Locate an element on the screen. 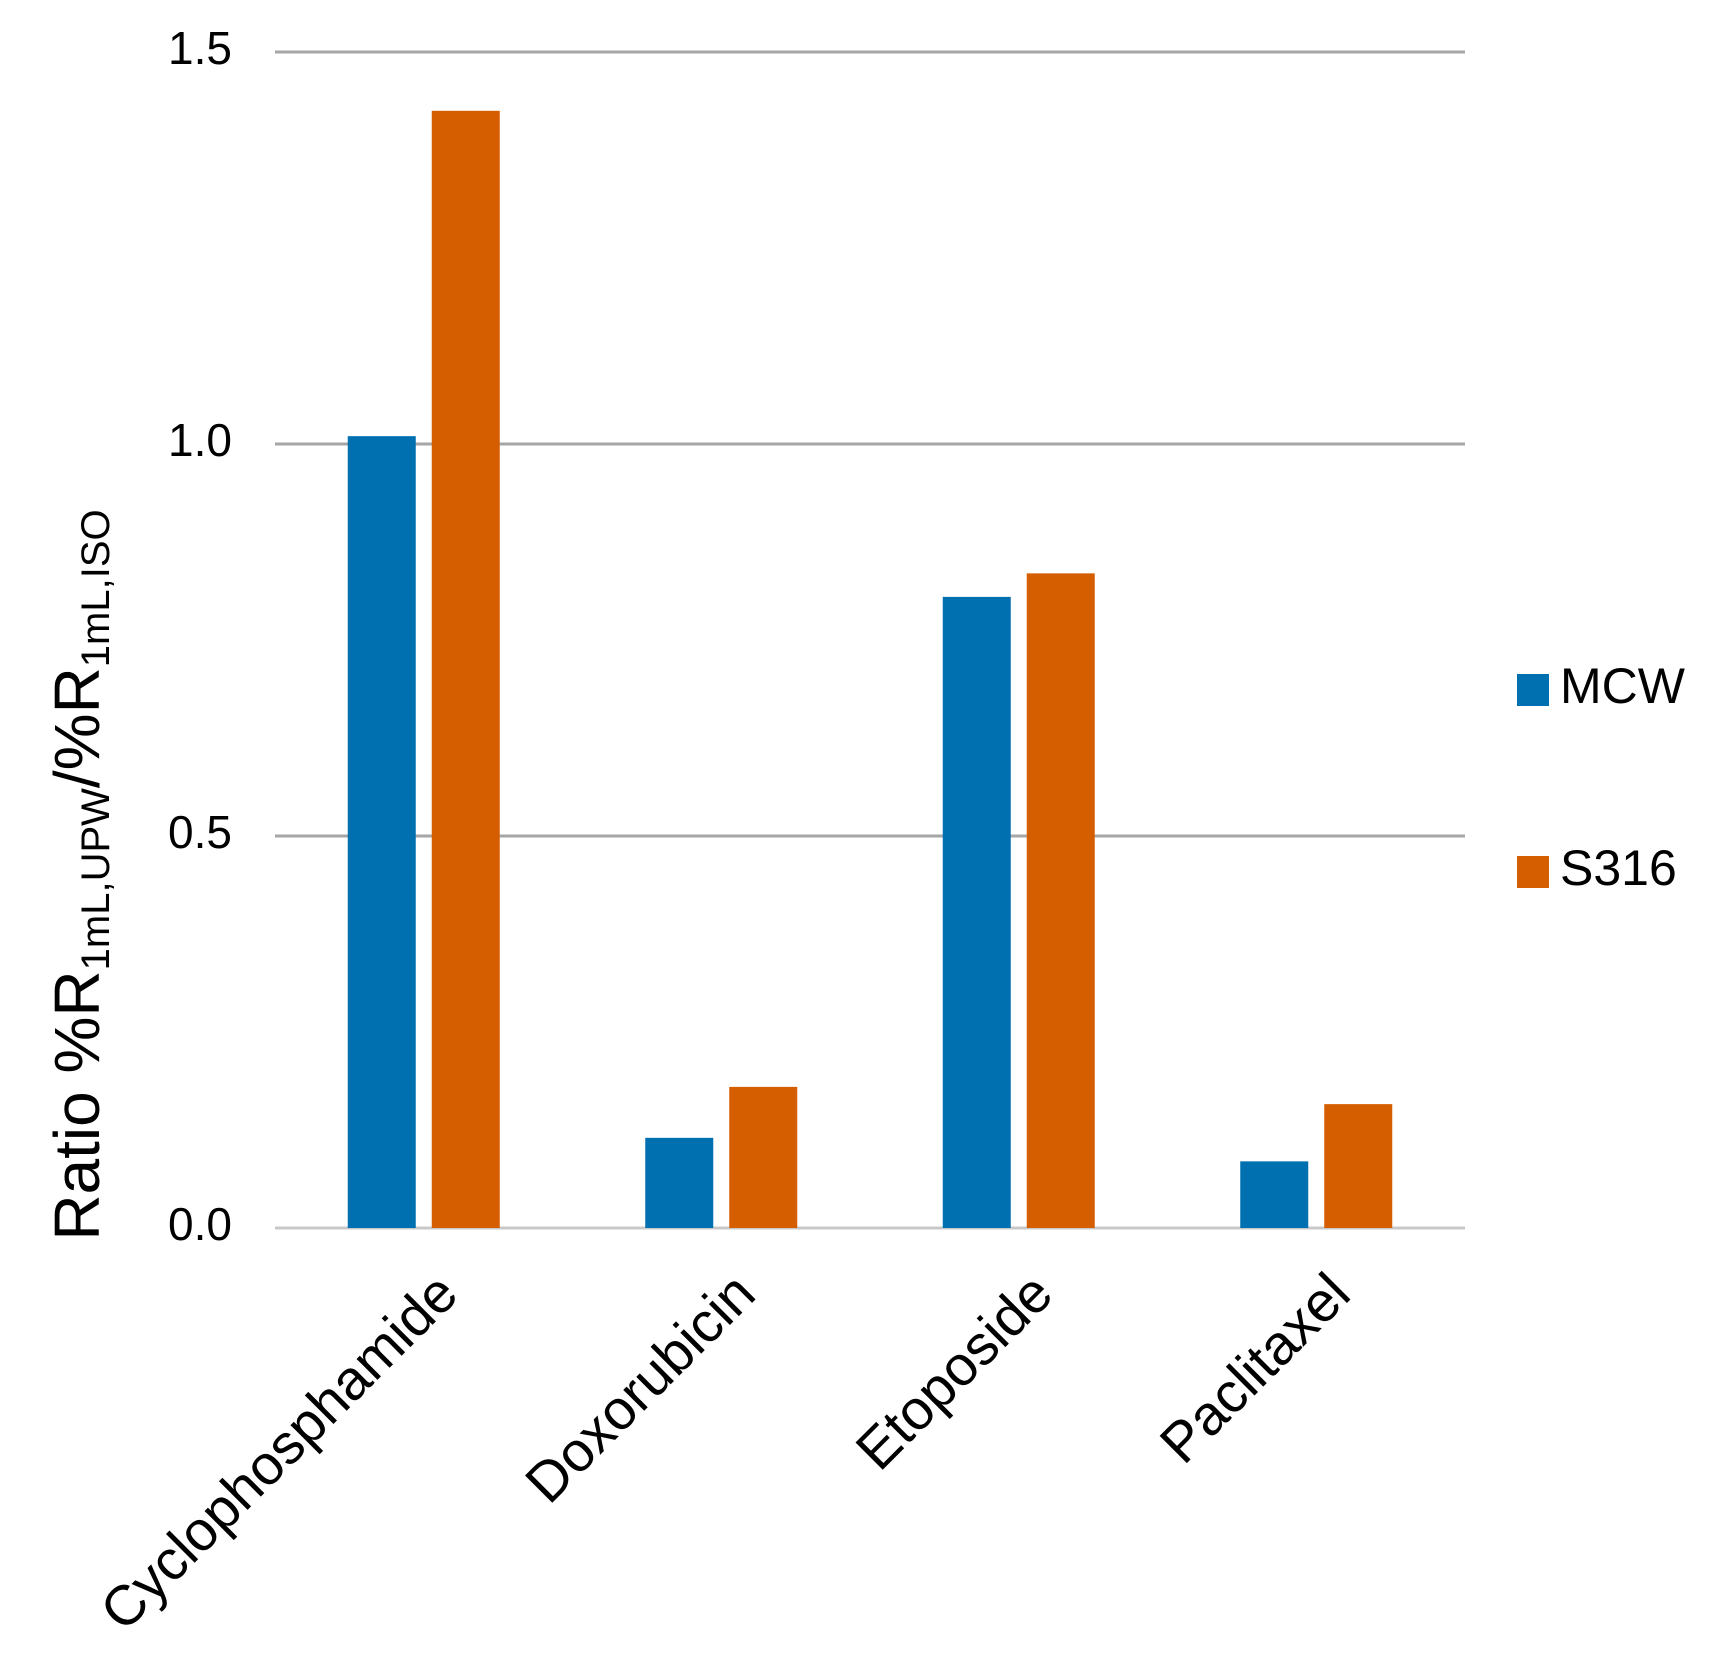 The image size is (1736, 1678). bar-mcw-etoposide is located at coordinates (976, 912).